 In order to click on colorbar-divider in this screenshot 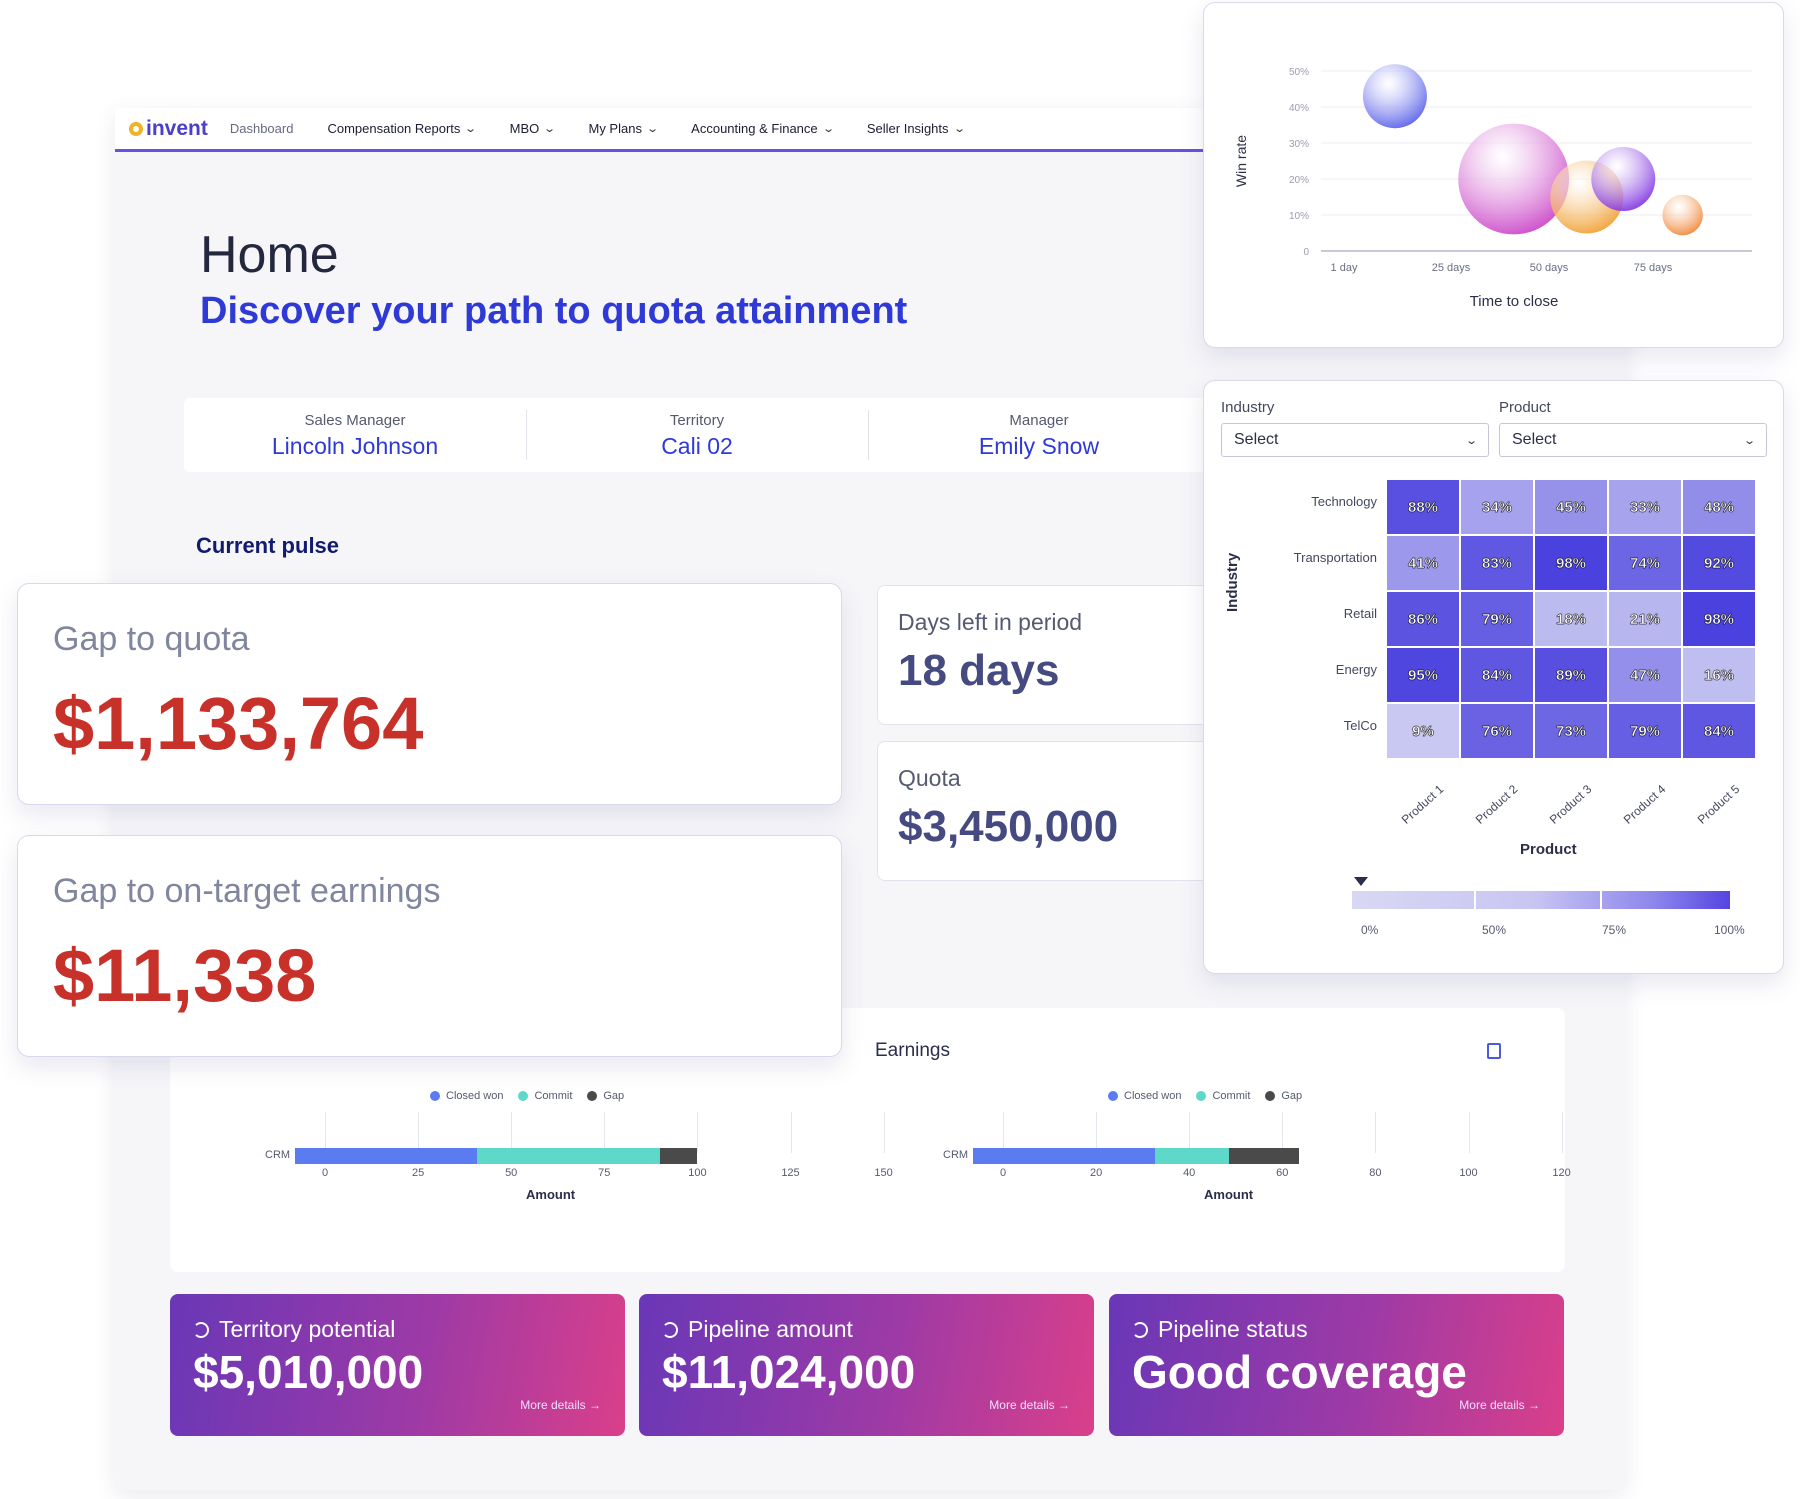, I will do `click(1475, 900)`.